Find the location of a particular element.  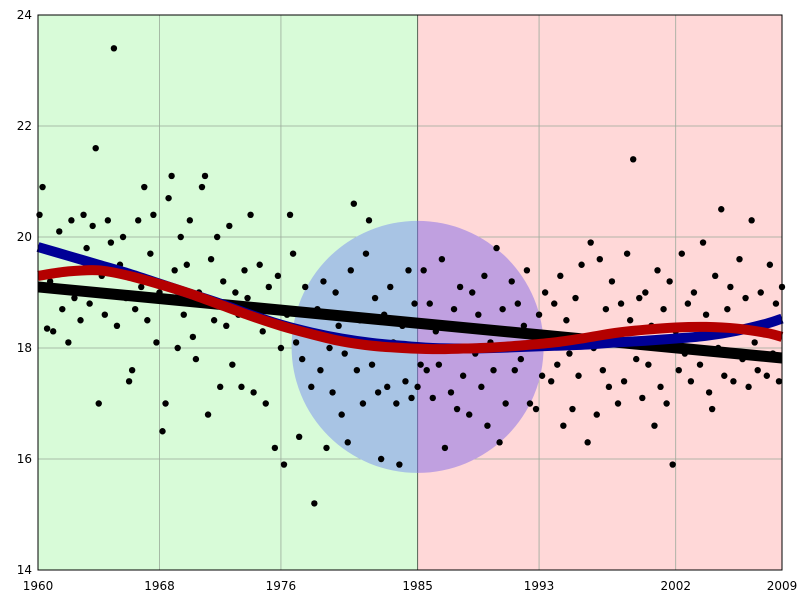

x-tick-label: 1976 is located at coordinates (281, 586).